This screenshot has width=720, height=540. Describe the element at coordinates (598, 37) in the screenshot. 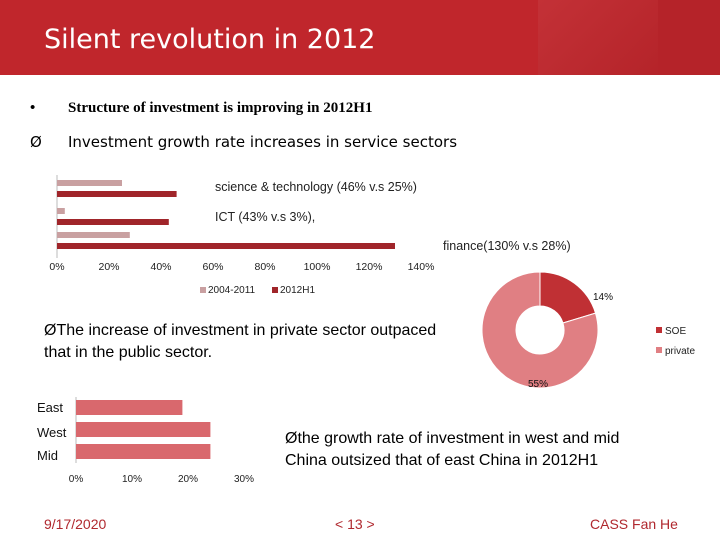

I see `header-decoration` at that location.